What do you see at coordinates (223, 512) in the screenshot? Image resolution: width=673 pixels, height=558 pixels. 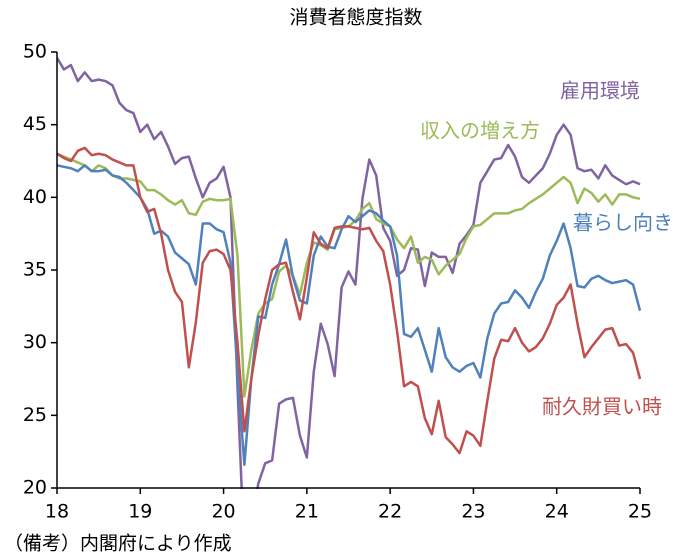 I see `x-tick-label: 20` at bounding box center [223, 512].